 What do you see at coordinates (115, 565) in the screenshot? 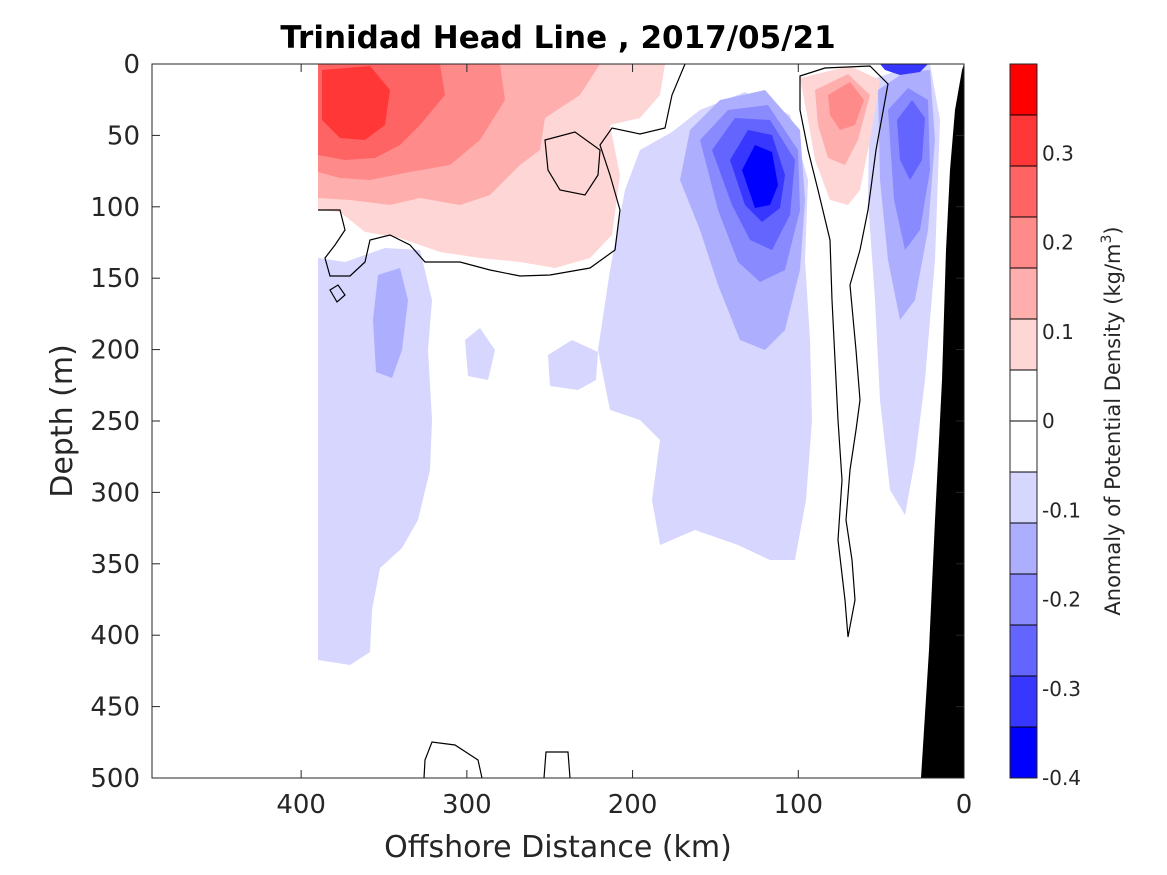
I see `y-tick-label: 350` at bounding box center [115, 565].